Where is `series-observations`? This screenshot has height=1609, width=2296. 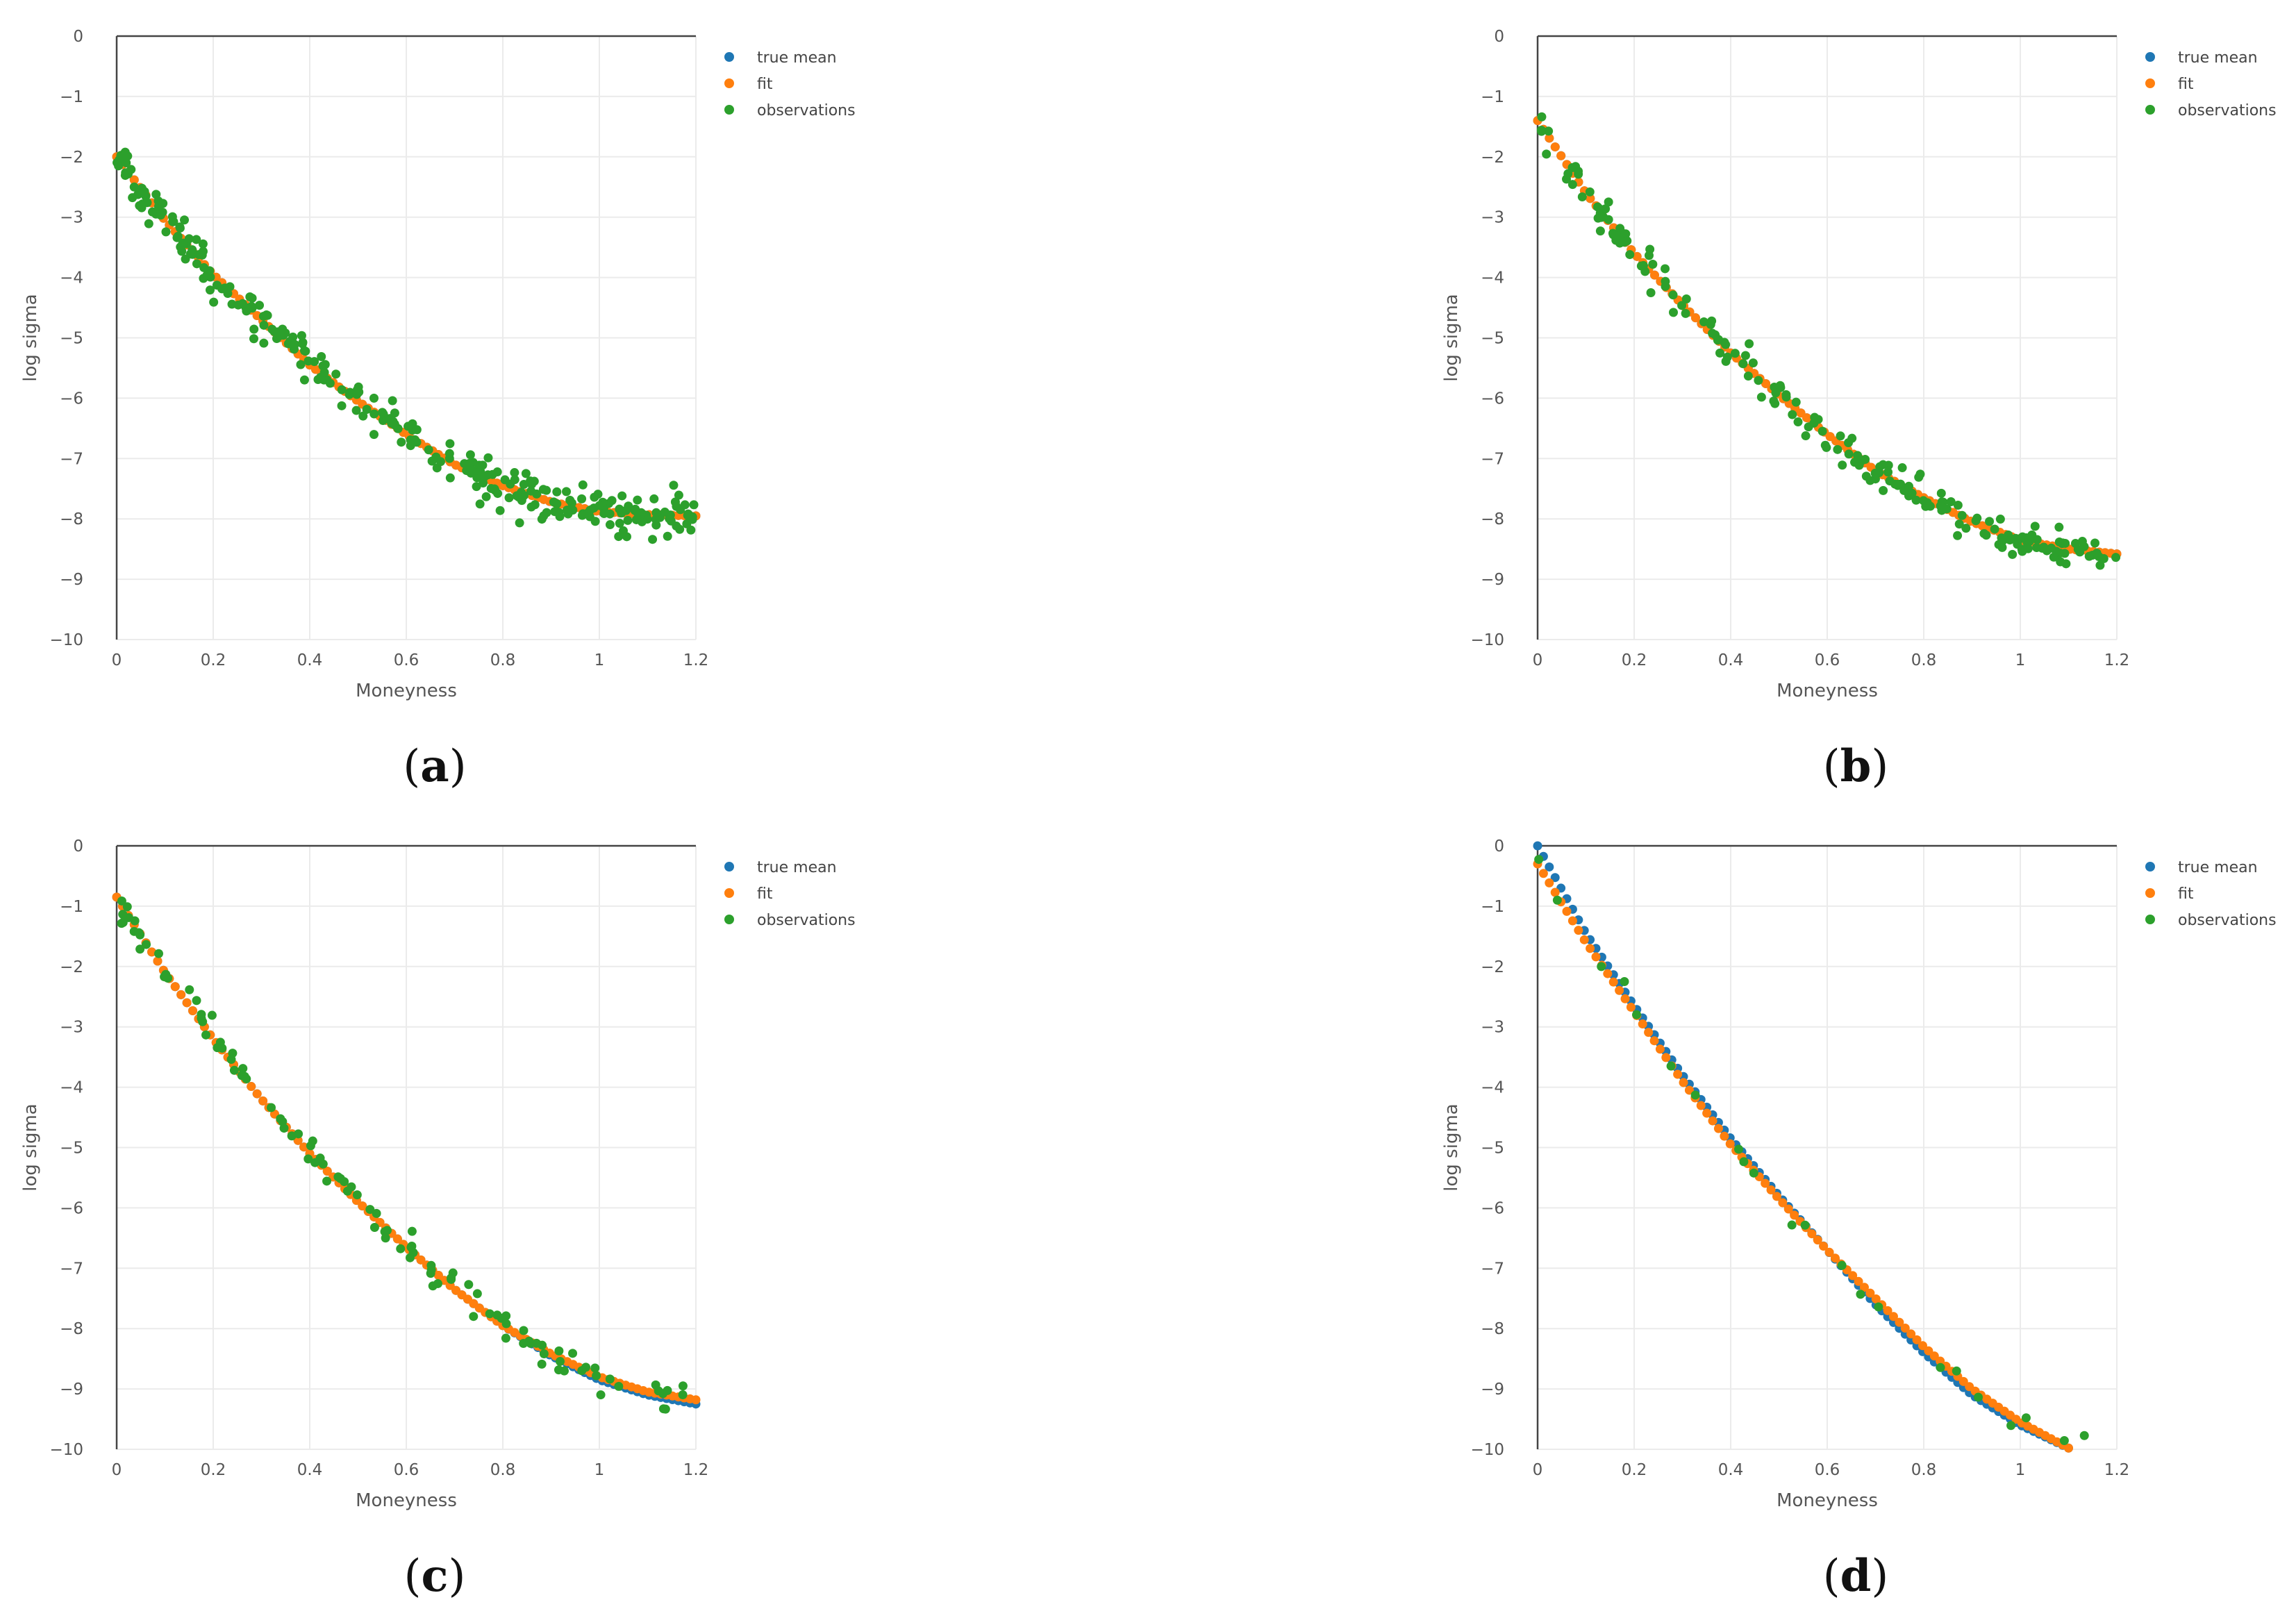 series-observations is located at coordinates (1812, 1150).